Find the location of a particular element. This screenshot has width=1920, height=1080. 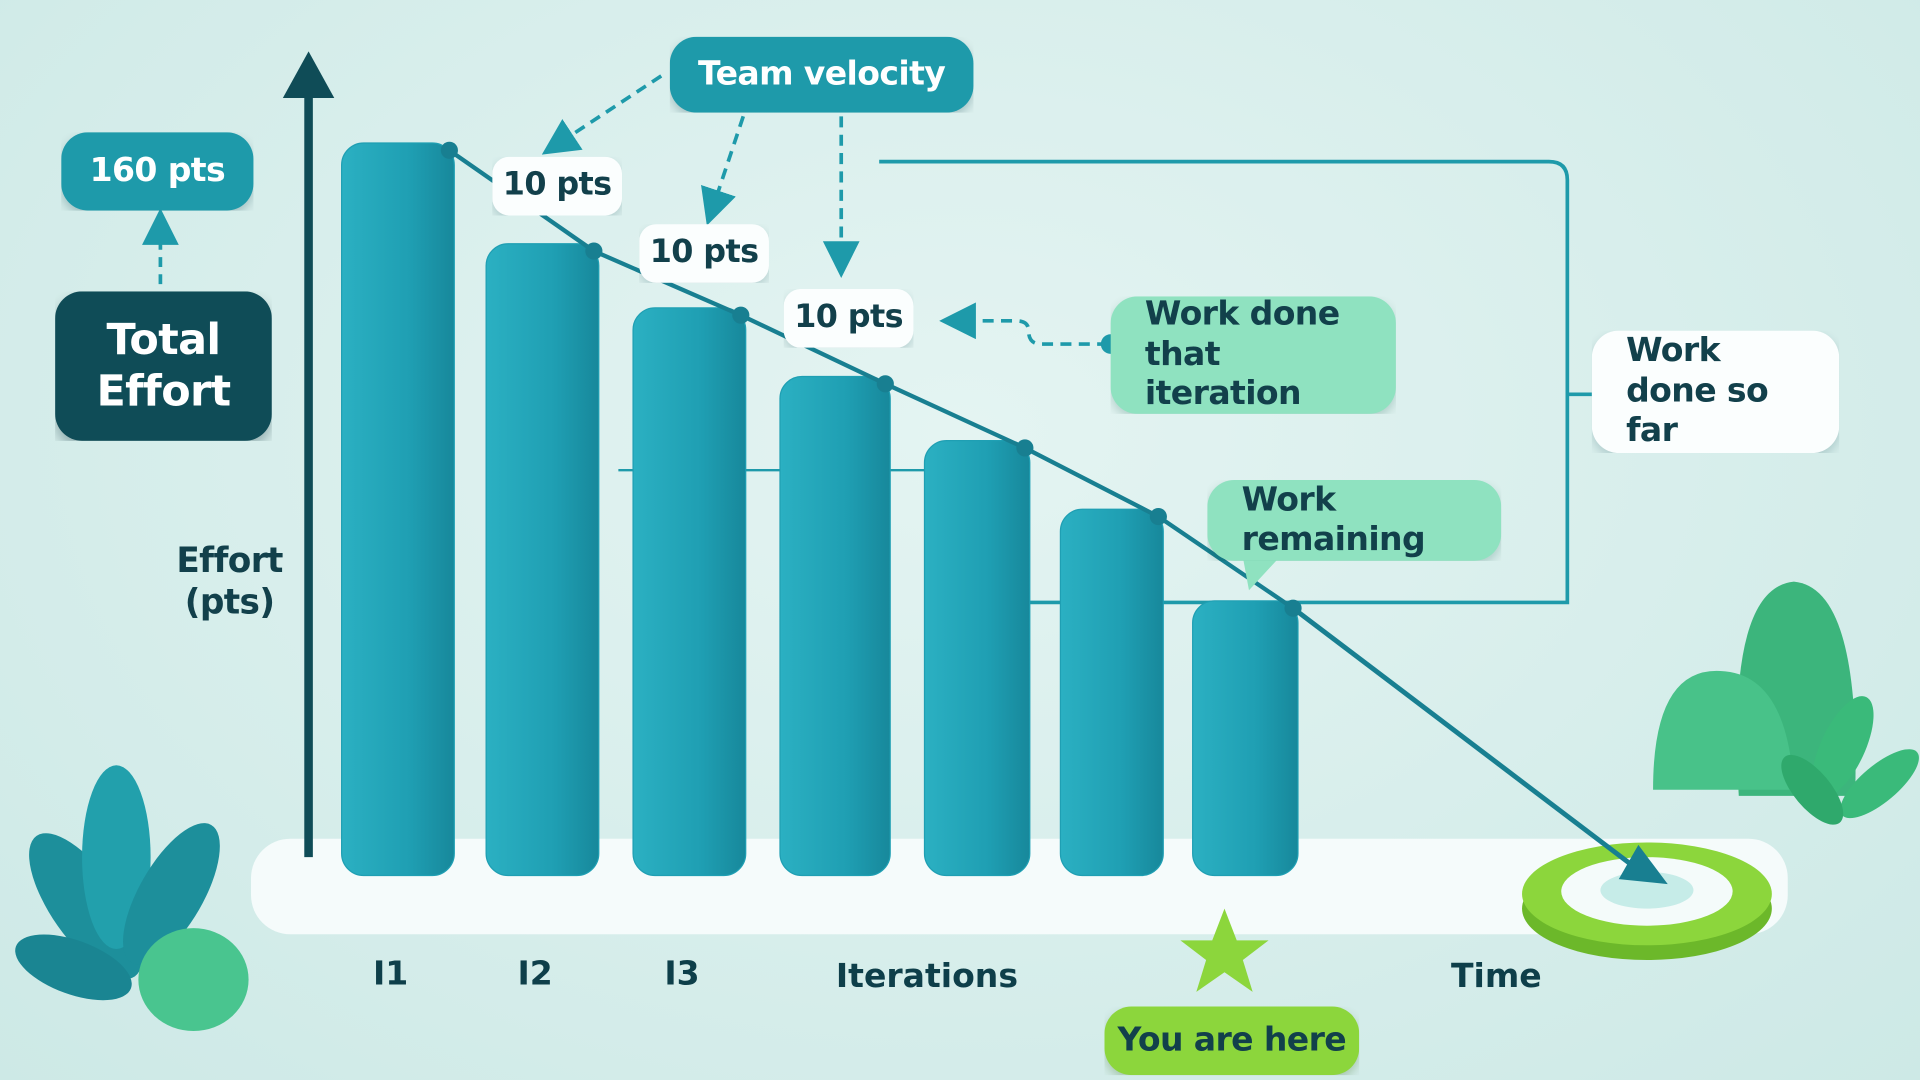

total-points: 160 pts is located at coordinates (157, 171).